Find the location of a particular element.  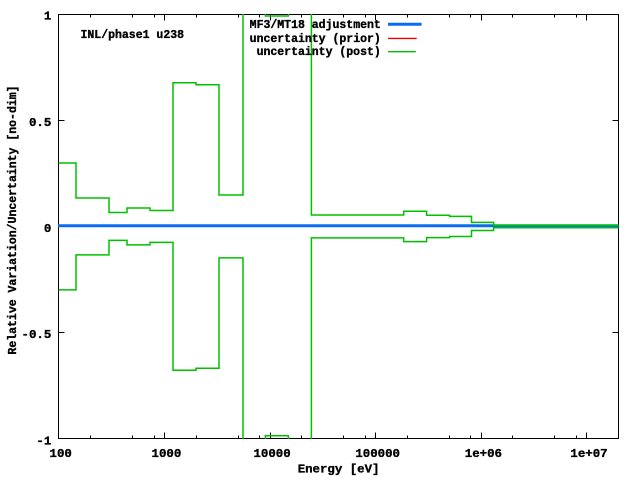

svg-text: MF3/MT18 adjustment is located at coordinates (315, 25).